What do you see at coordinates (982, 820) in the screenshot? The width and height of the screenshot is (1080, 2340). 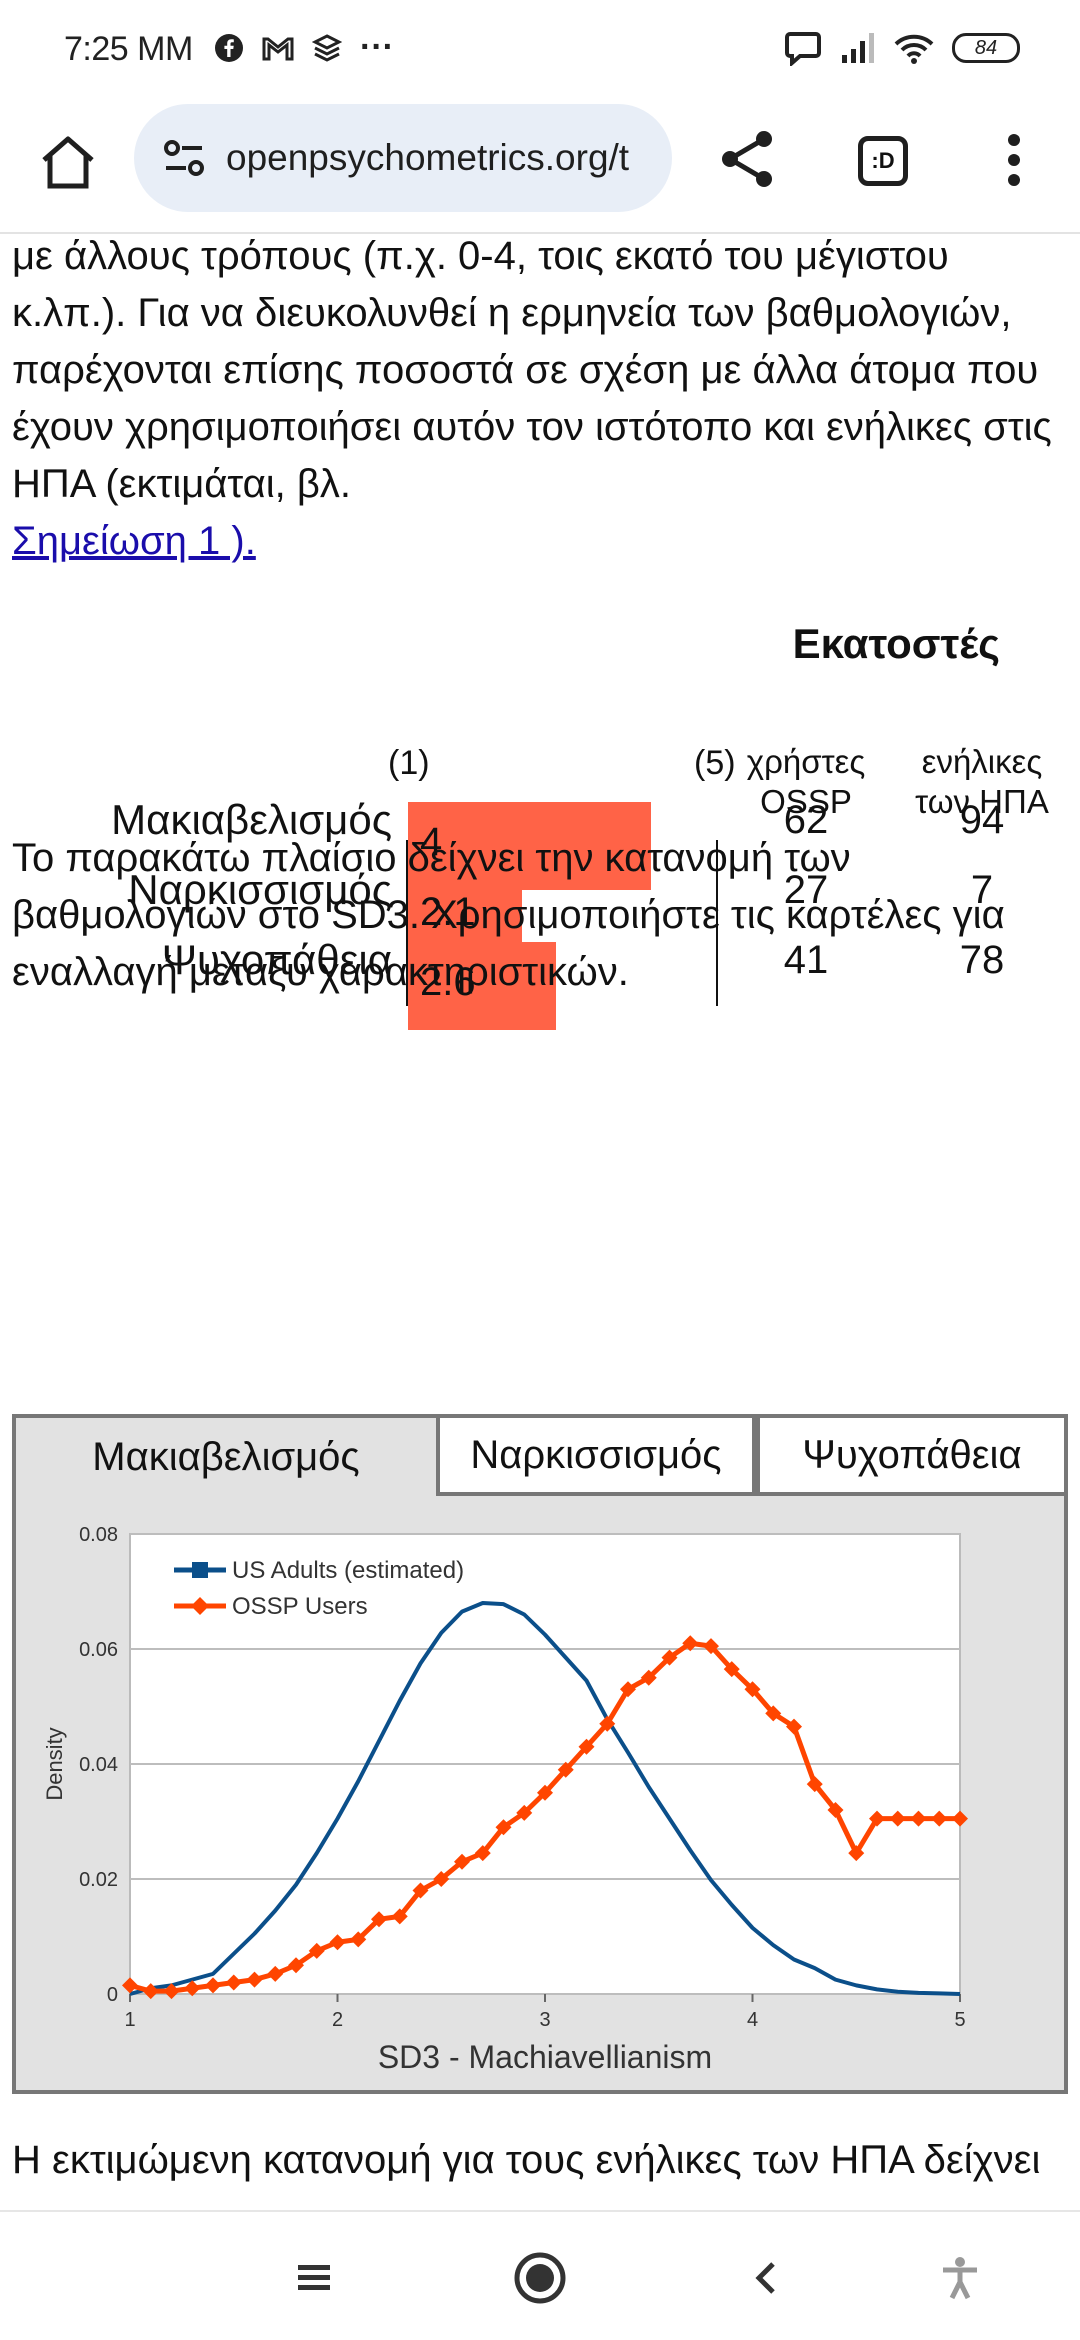 I see `us-percentile: 94` at bounding box center [982, 820].